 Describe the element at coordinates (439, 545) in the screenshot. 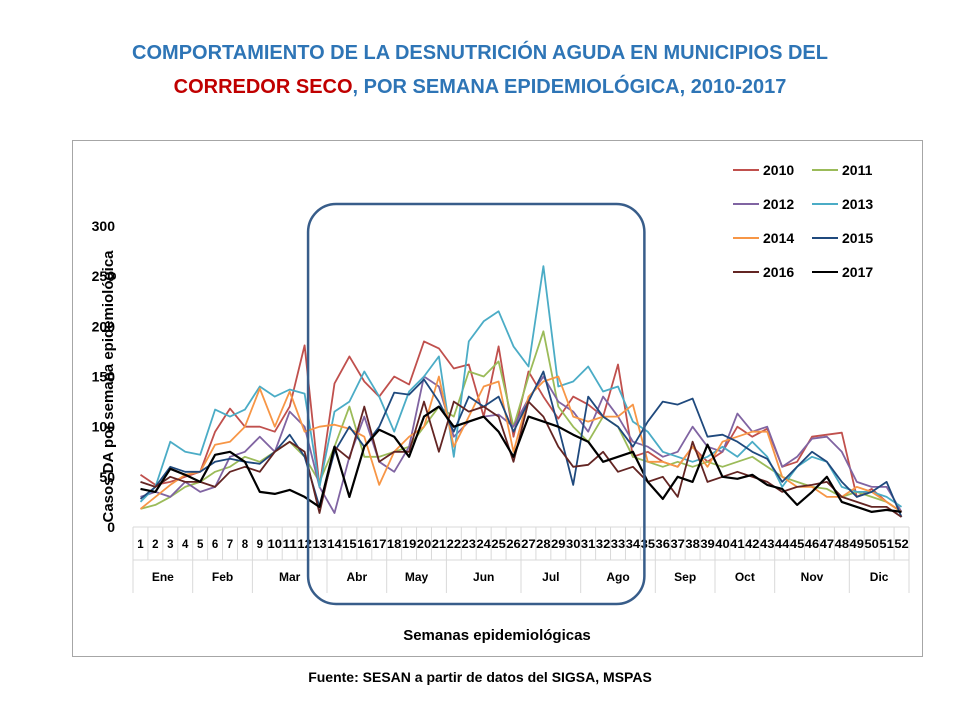

I see `x-tick-label: 21` at that location.